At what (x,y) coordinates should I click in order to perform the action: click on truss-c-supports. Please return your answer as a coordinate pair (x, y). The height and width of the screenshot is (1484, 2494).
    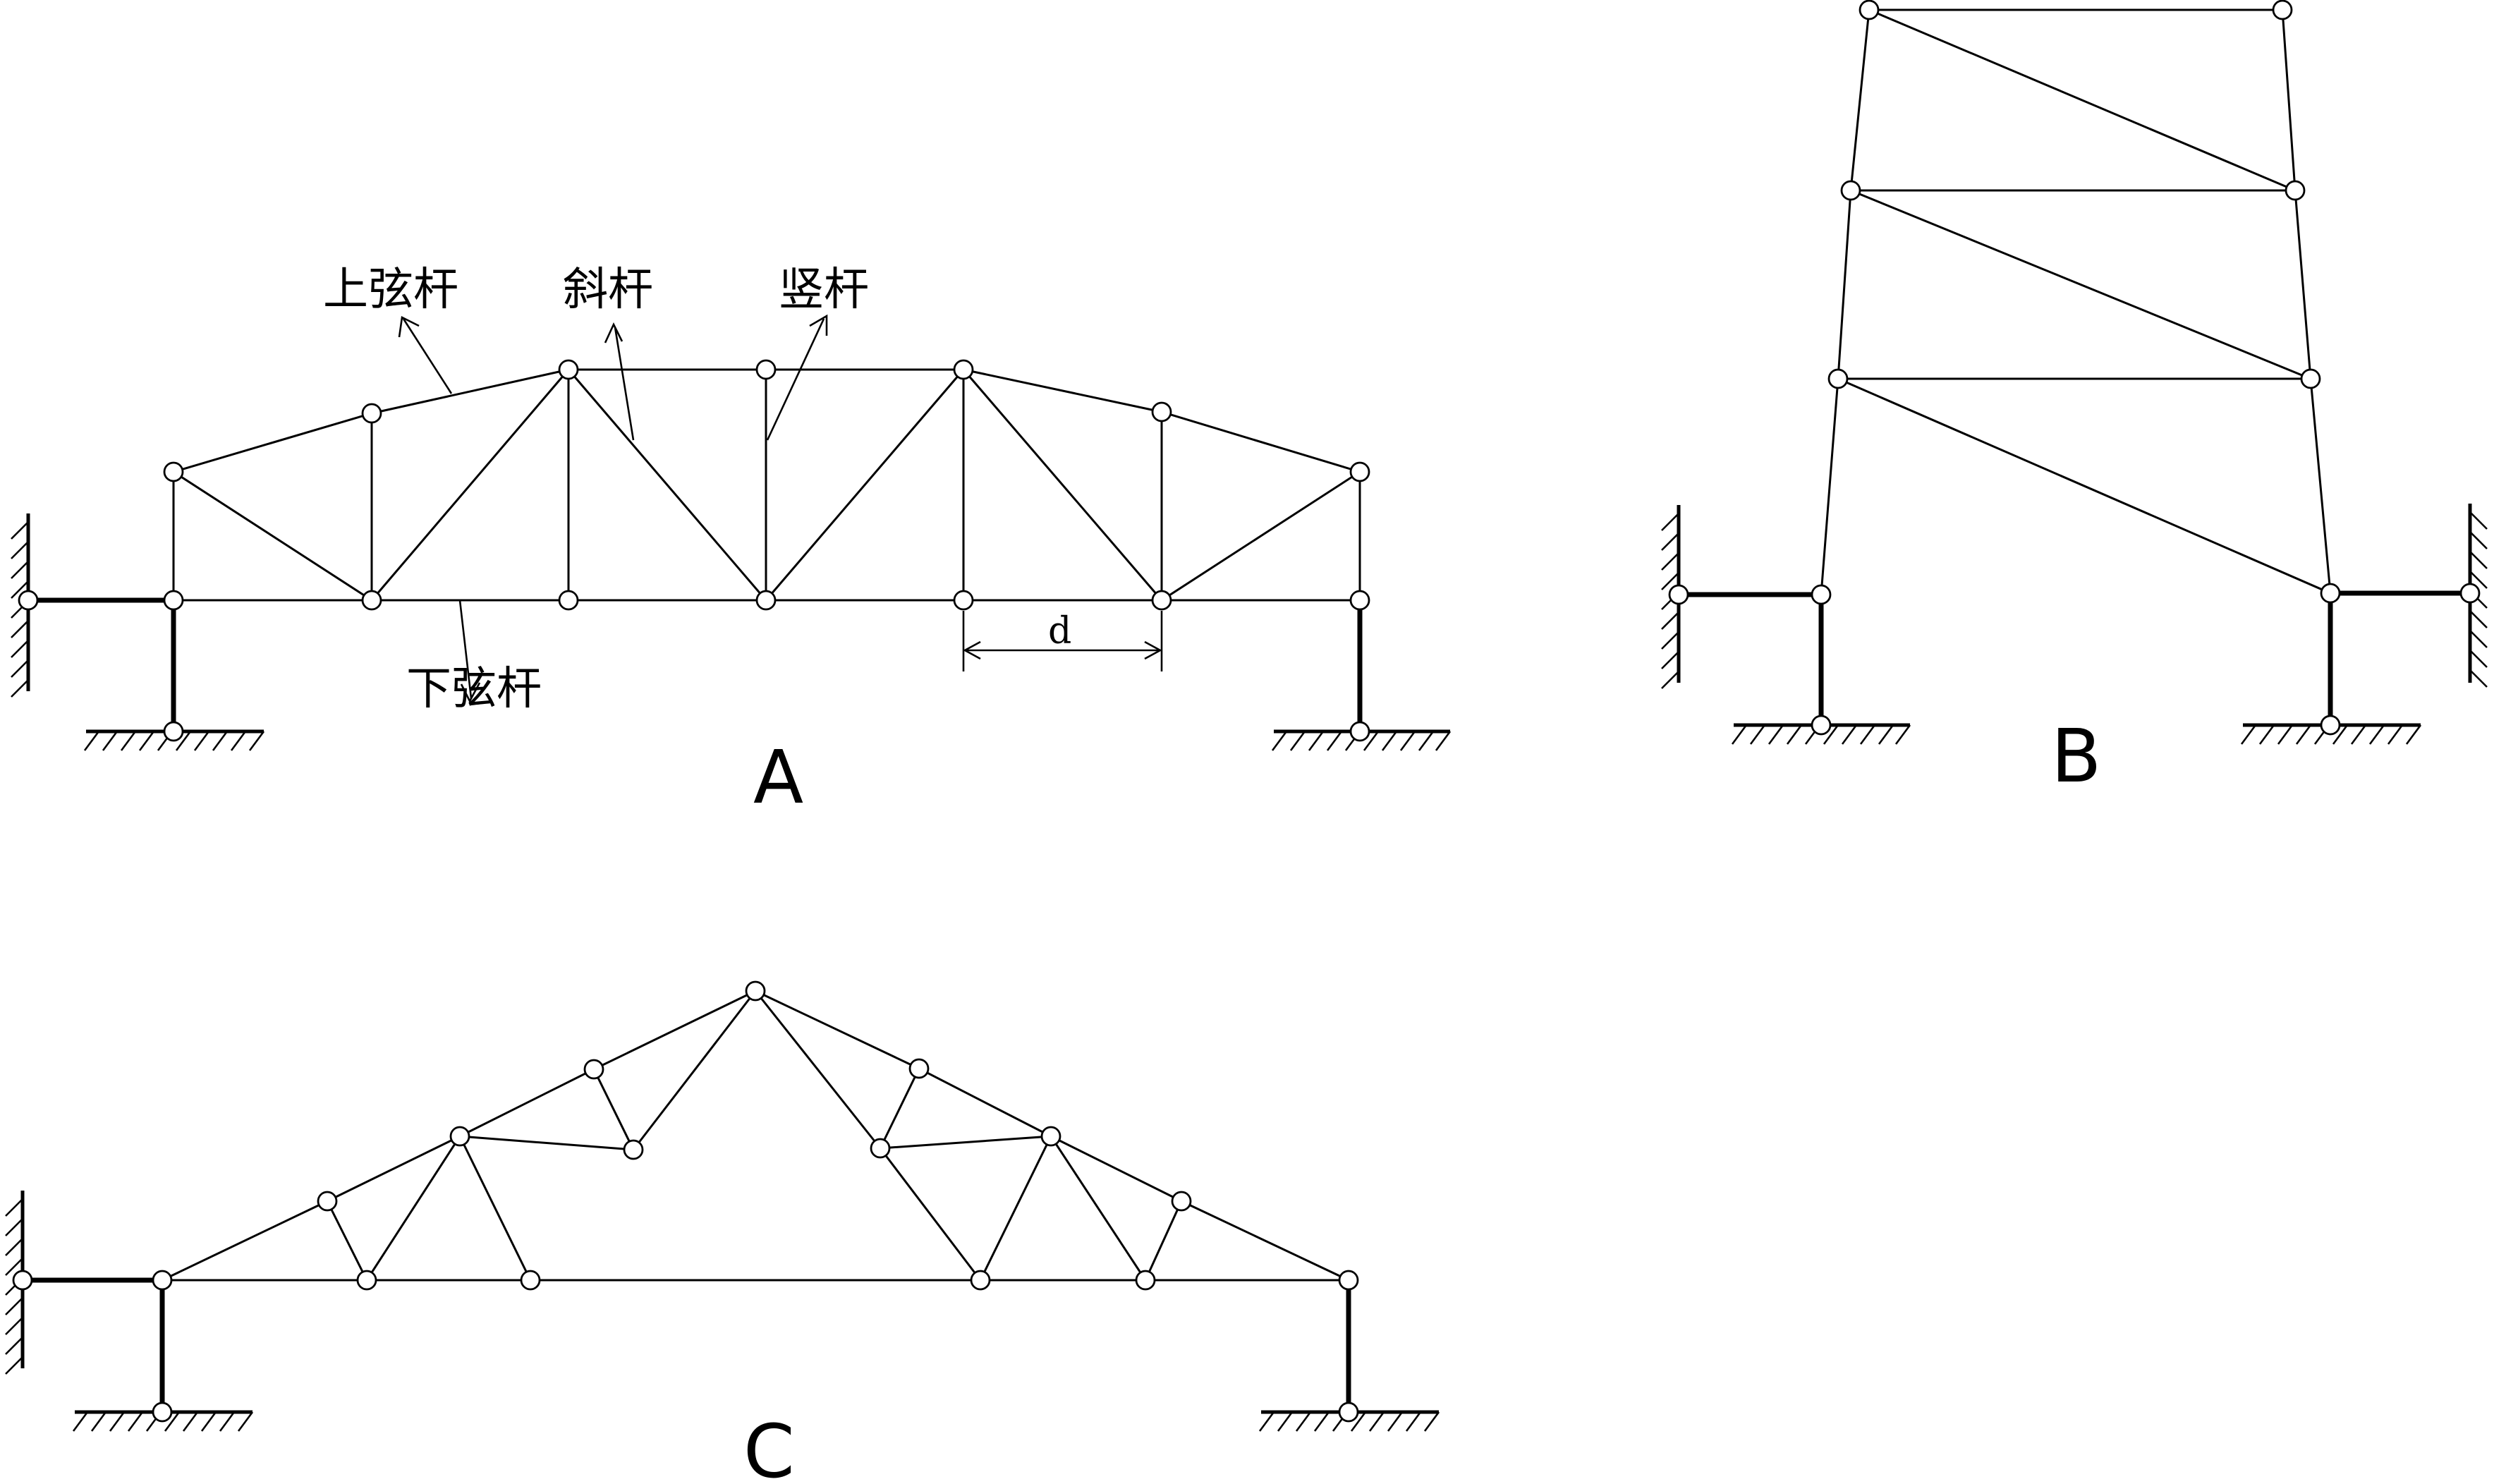
    Looking at the image, I should click on (723, 1311).